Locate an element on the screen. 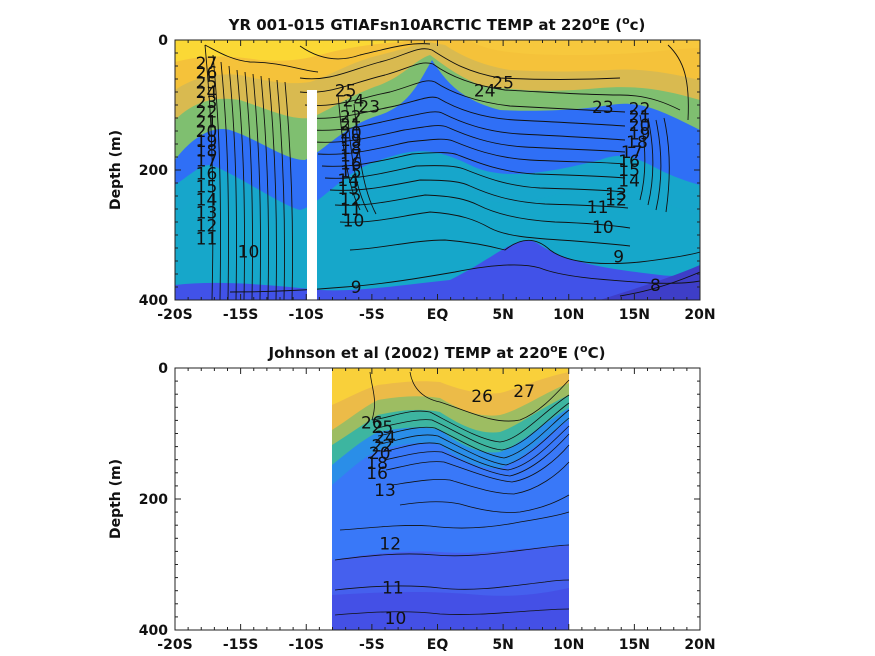 The image size is (875, 656). bottom-contour-label: 20 is located at coordinates (380, 454).